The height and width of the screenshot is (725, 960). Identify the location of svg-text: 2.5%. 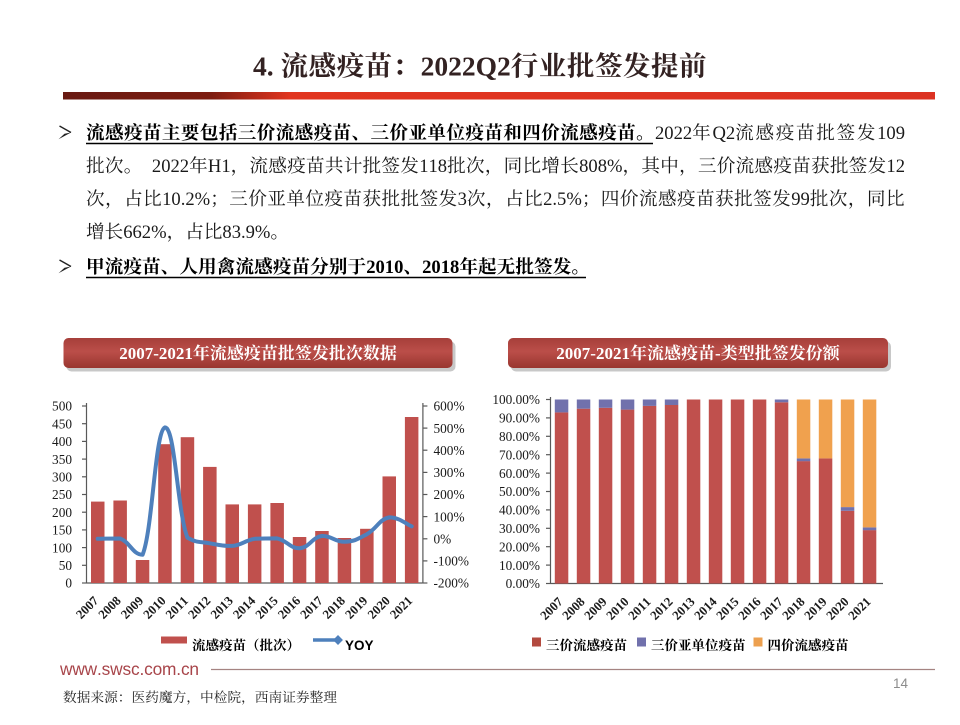
(562, 199).